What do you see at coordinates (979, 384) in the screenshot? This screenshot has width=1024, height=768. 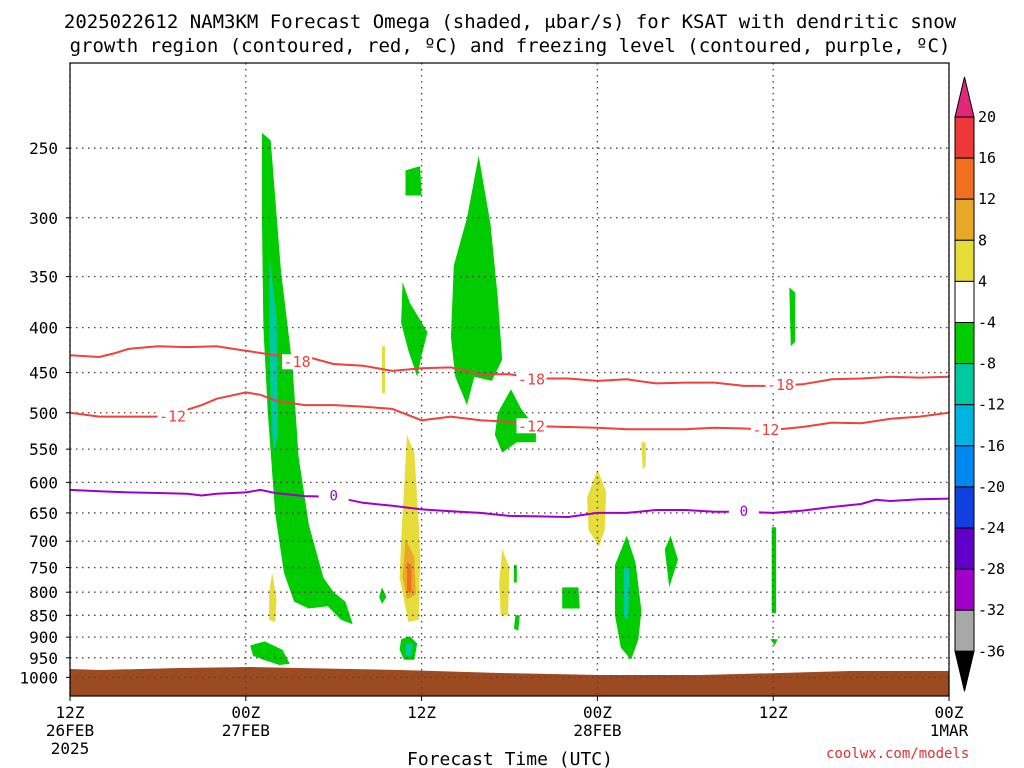 I see `colorbar: 20 16 12 8 4 -4 -8 -12 -16 -20 -24 -28 -32 -36` at bounding box center [979, 384].